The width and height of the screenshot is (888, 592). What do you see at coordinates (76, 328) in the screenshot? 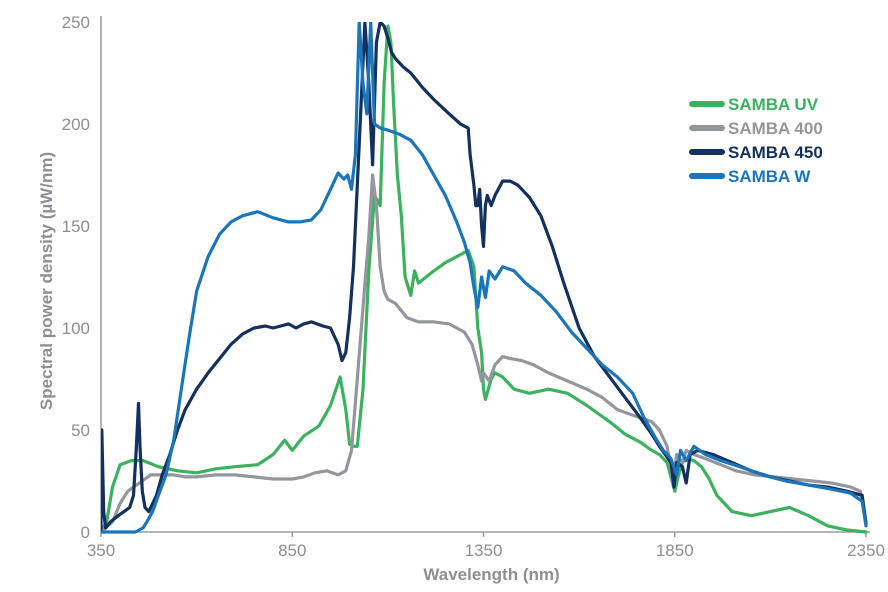
I see `y-tick-label: 100` at bounding box center [76, 328].